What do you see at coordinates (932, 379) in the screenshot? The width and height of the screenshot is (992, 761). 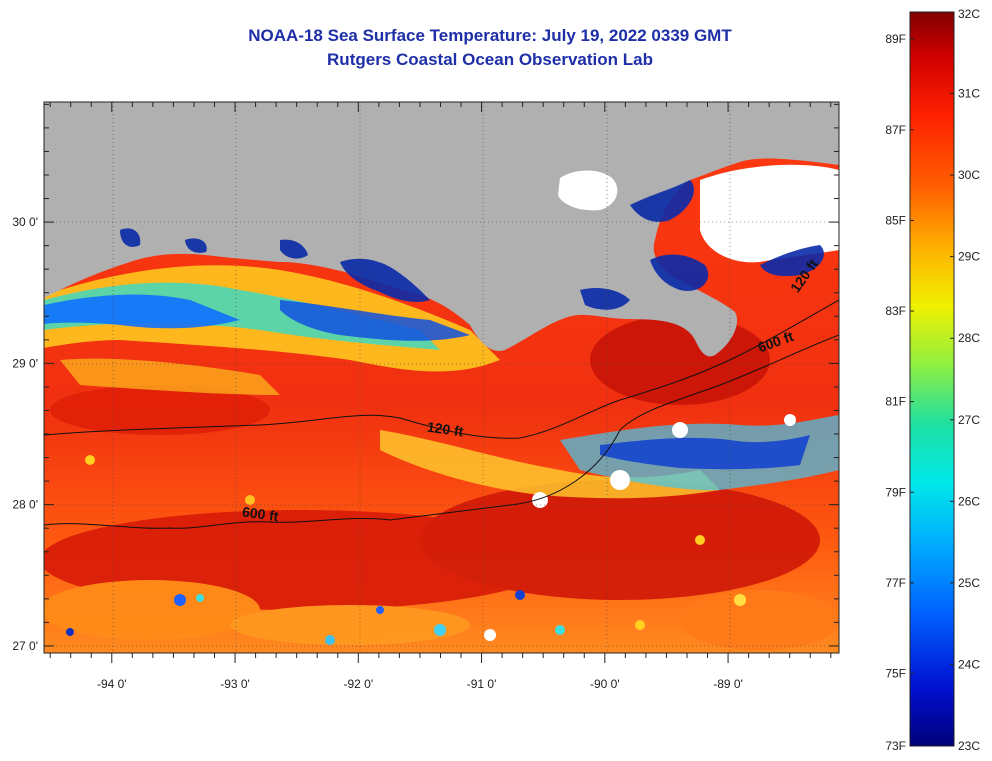 I see `colorbar` at bounding box center [932, 379].